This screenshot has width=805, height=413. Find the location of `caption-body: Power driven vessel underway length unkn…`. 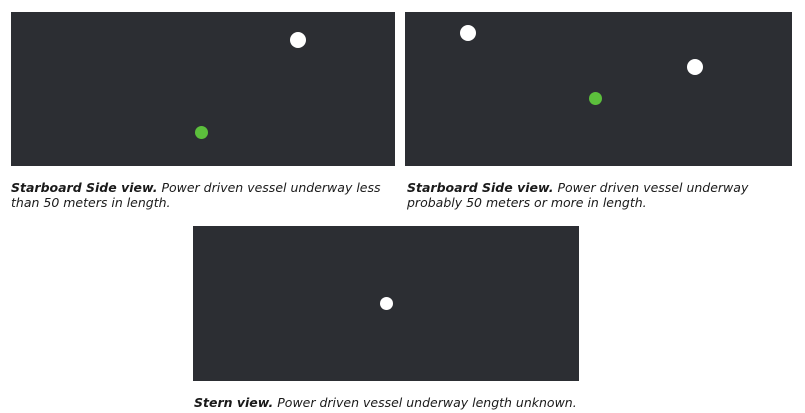

caption-body: Power driven vessel underway length unkn… is located at coordinates (425, 402).